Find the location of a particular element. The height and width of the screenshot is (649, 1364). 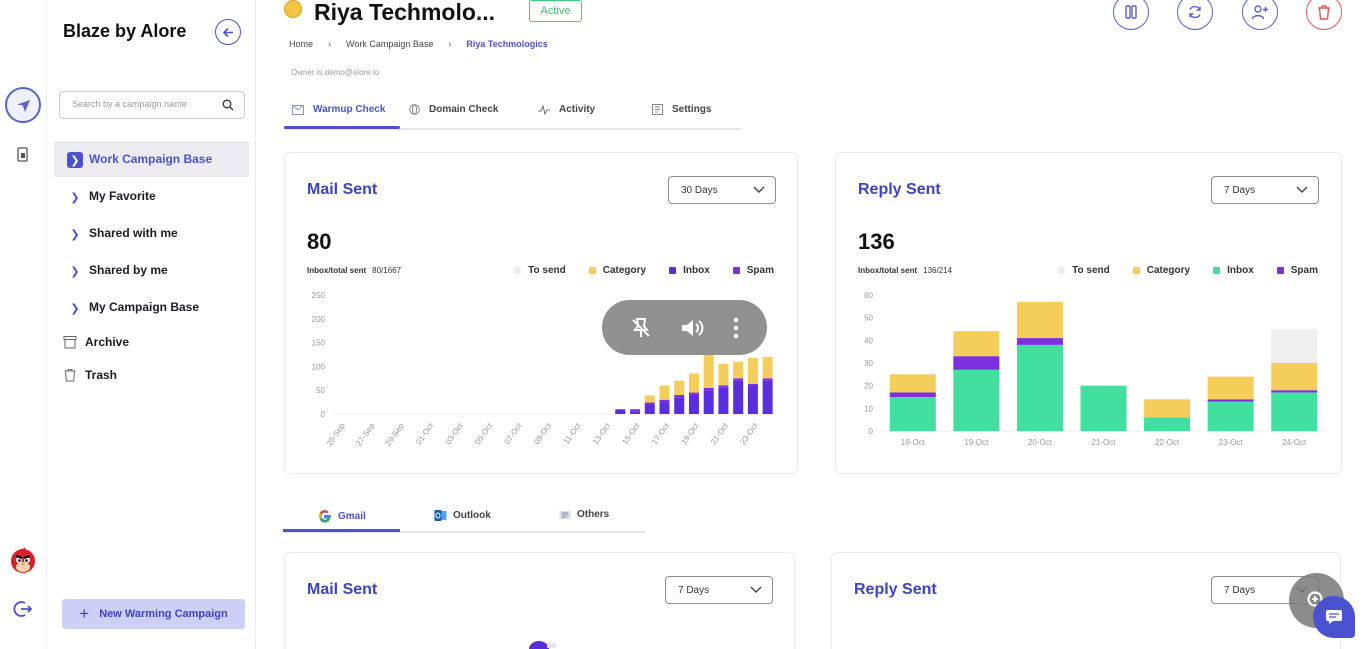

legend-swatch is located at coordinates (592, 270).